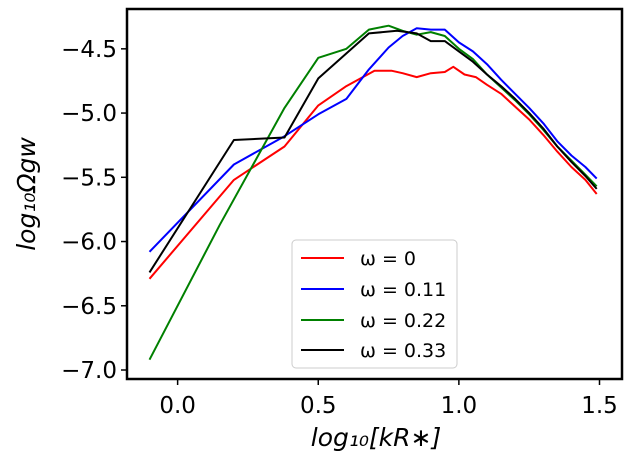 Image resolution: width=635 pixels, height=464 pixels. Describe the element at coordinates (26, 194) in the screenshot. I see `y-axis-label: log₁₀Ωgw` at that location.